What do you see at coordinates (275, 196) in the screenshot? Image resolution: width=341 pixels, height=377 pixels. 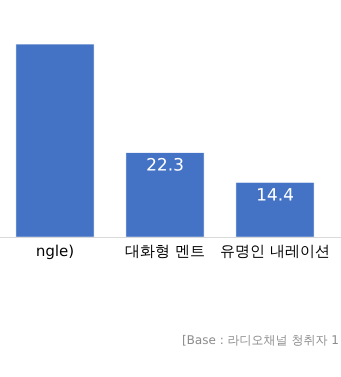 I see `data-label: 14.4` at bounding box center [275, 196].